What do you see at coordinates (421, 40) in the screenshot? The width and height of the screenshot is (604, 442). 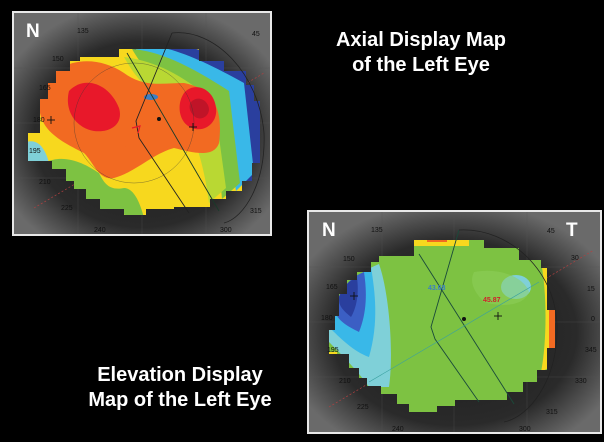 I see `axial-caption-line-1: Axial Display Map` at bounding box center [421, 40].